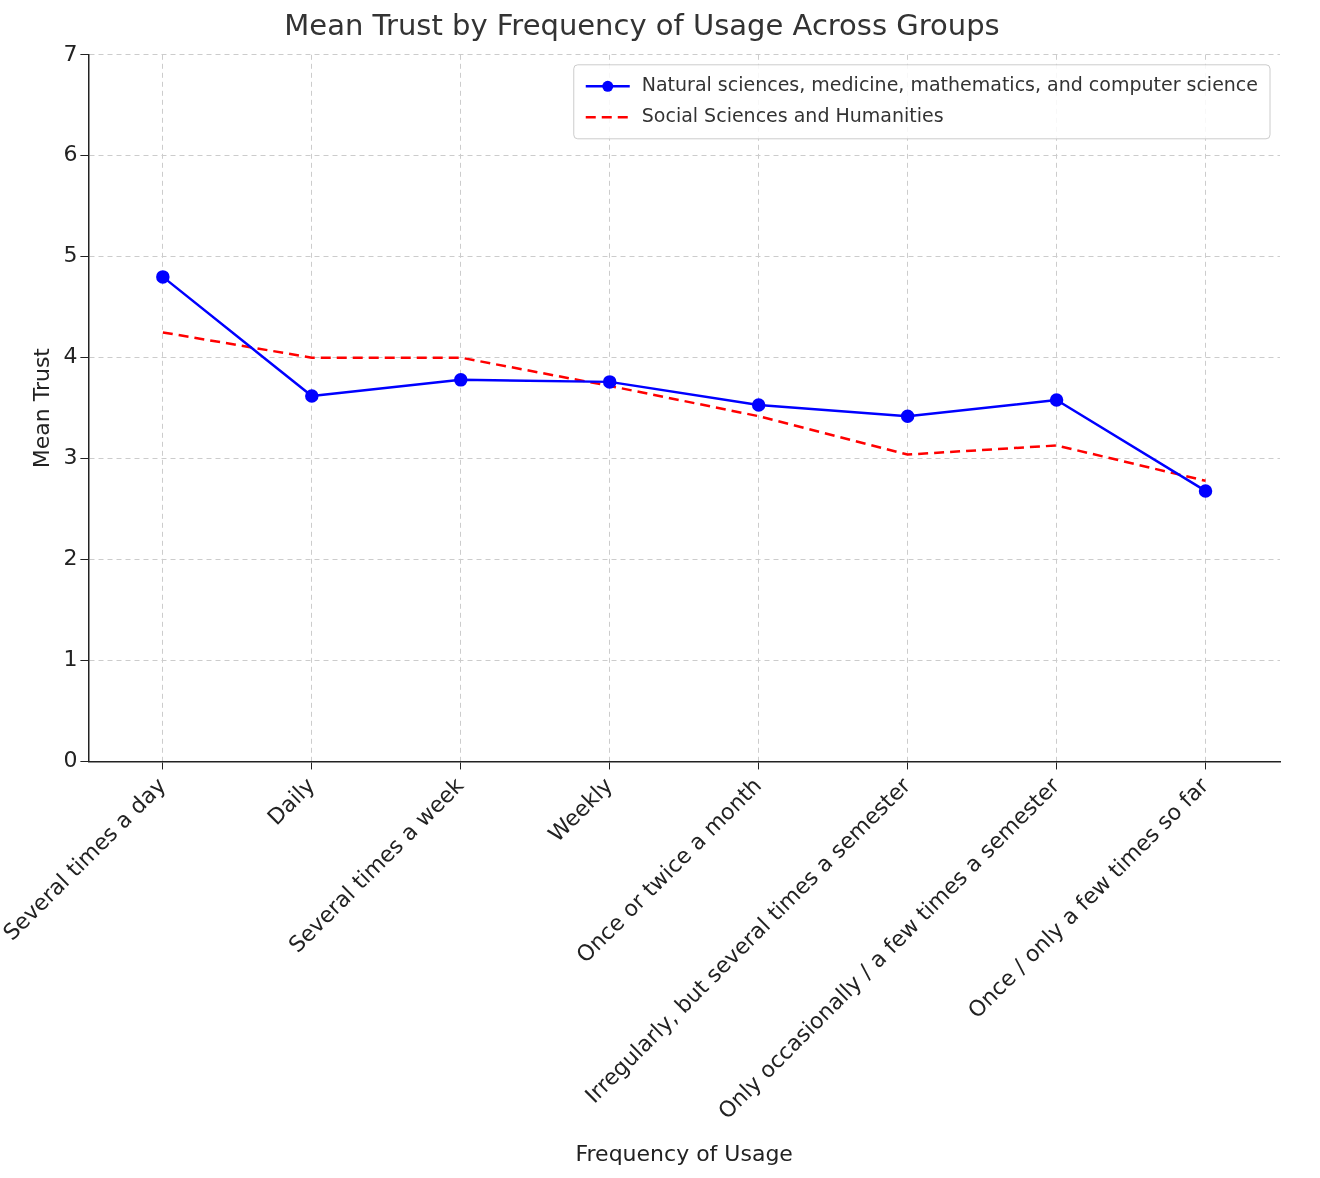 Image resolution: width=1320 pixels, height=1178 pixels. What do you see at coordinates (684, 1153) in the screenshot?
I see `x-axis-title: Frequency of Usage` at bounding box center [684, 1153].